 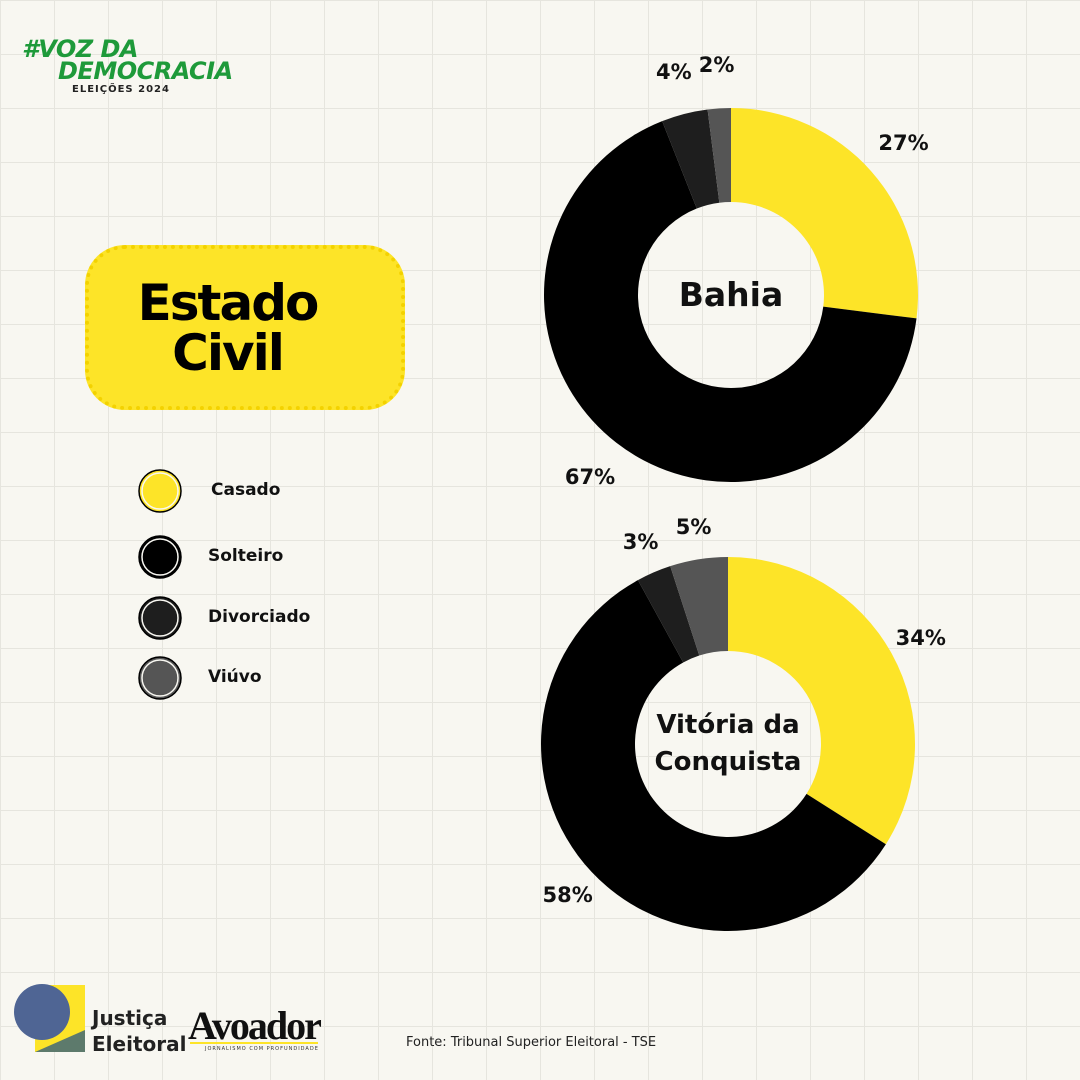 What do you see at coordinates (246, 556) in the screenshot?
I see `legend-label: Solteiro` at bounding box center [246, 556].